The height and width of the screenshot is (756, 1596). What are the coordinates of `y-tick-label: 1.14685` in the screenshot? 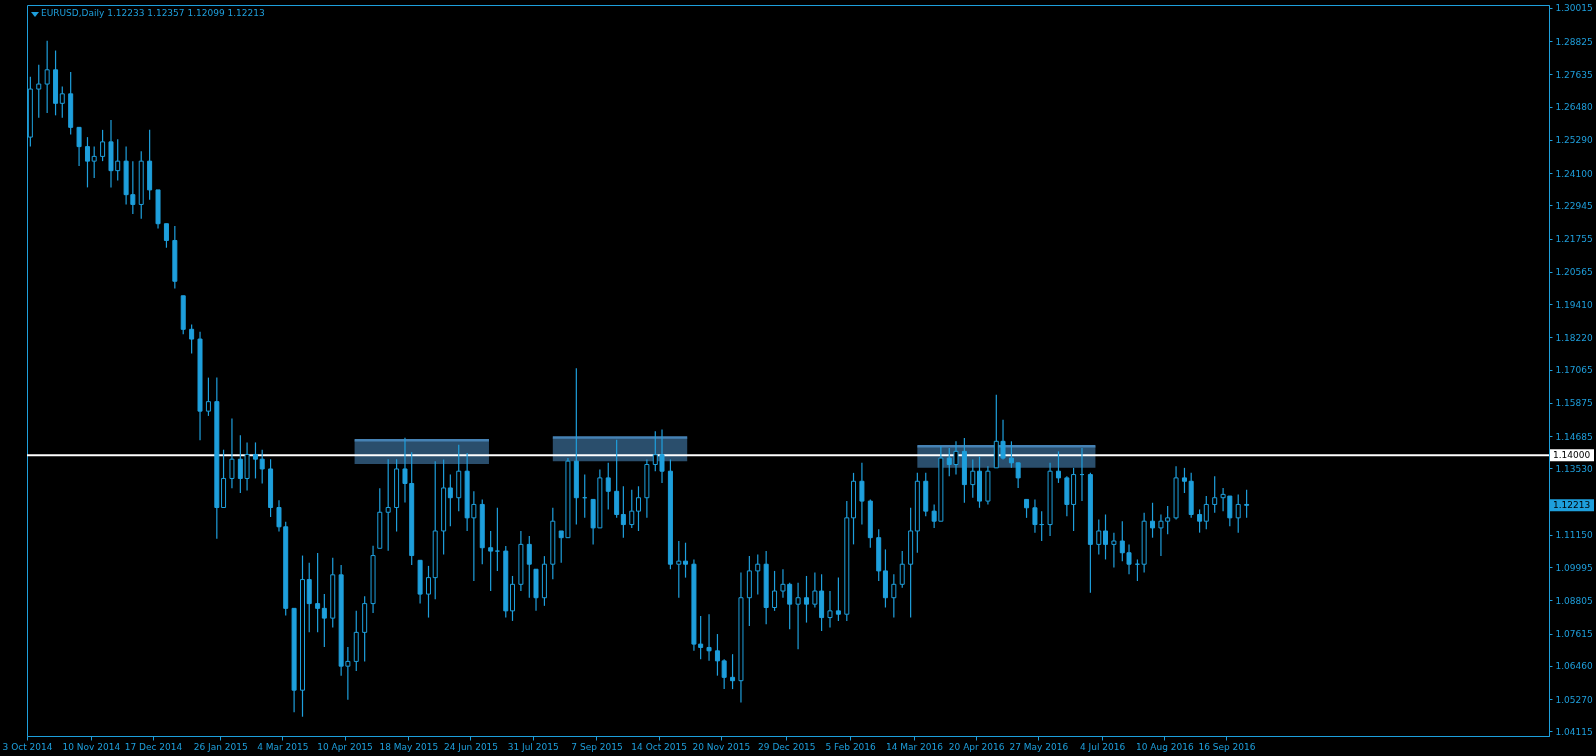 It's located at (1574, 436).